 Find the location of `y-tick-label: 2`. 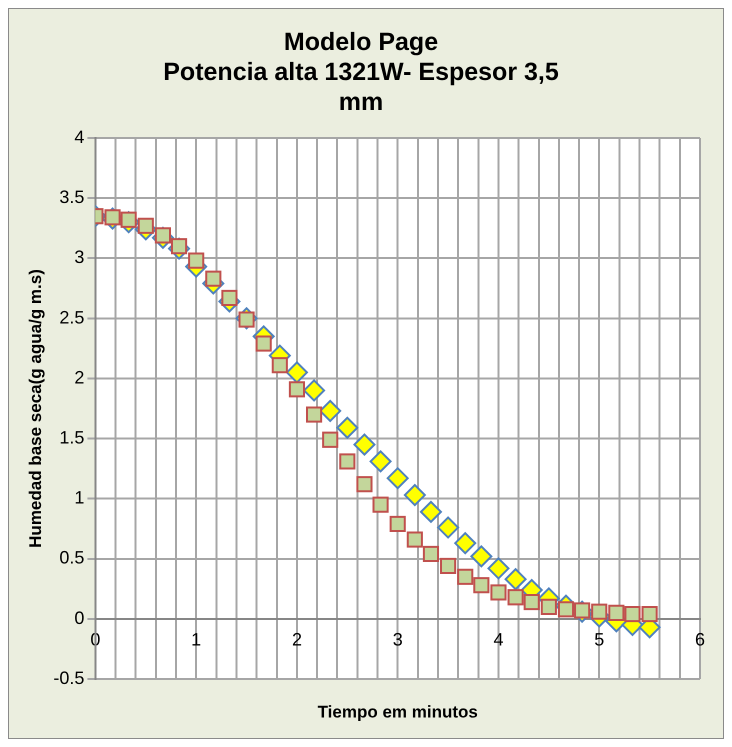

y-tick-label: 2 is located at coordinates (79, 377).